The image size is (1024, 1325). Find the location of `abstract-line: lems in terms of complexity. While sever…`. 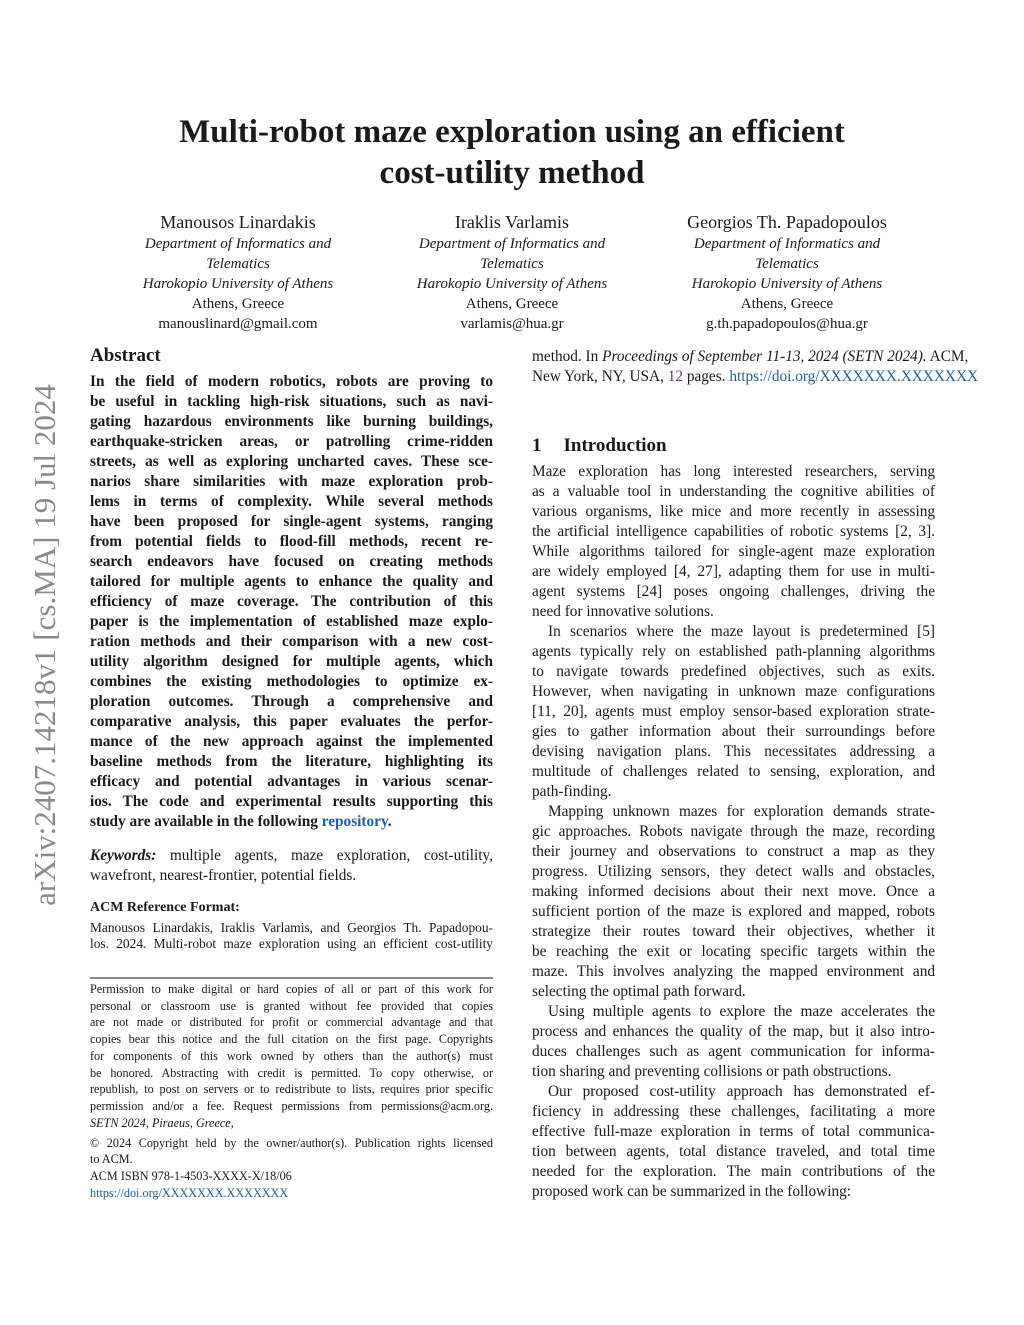

abstract-line: lems in terms of complexity. While sever… is located at coordinates (291, 501).